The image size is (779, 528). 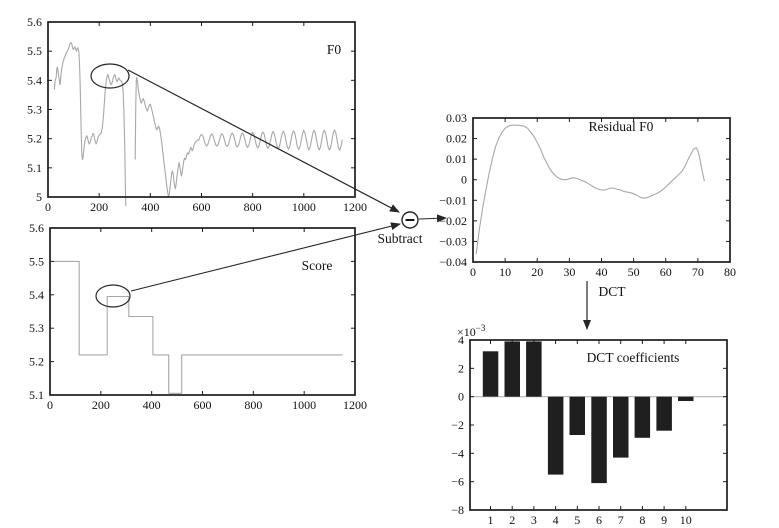 I want to click on dct-x-tick-label: 5, so click(x=577, y=520).